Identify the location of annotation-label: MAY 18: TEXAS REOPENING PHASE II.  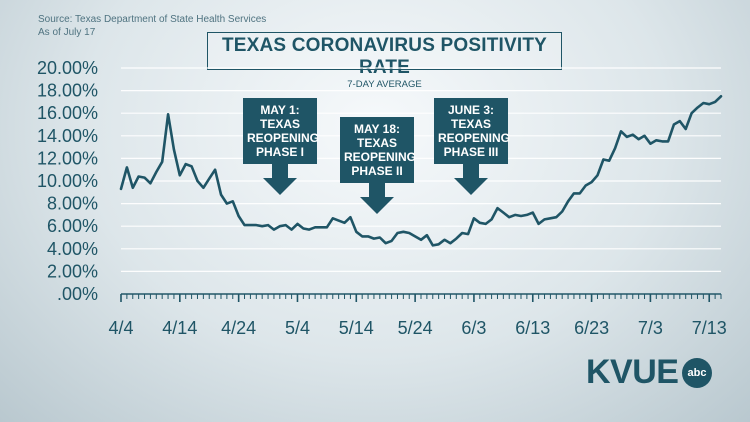
(378, 150).